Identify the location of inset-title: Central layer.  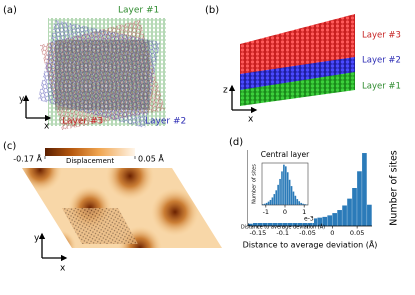
(285, 154).